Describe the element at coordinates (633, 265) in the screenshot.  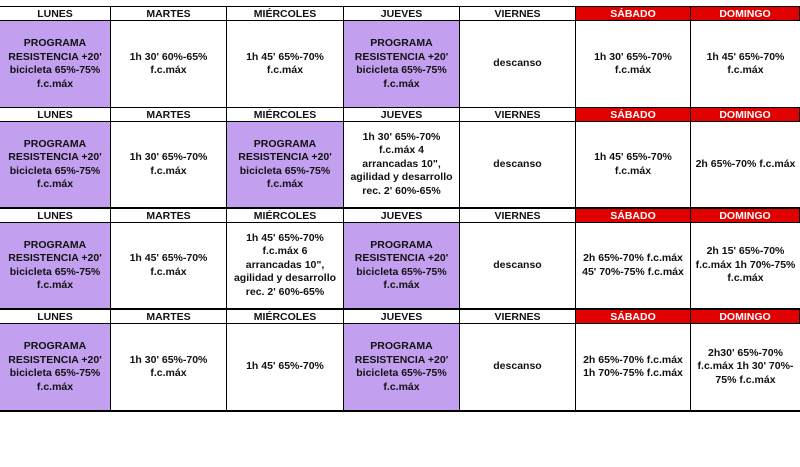
I see `cell-sabado: 2h 65%-70% f.c.máx 45' 70%-75% f.c.máx` at that location.